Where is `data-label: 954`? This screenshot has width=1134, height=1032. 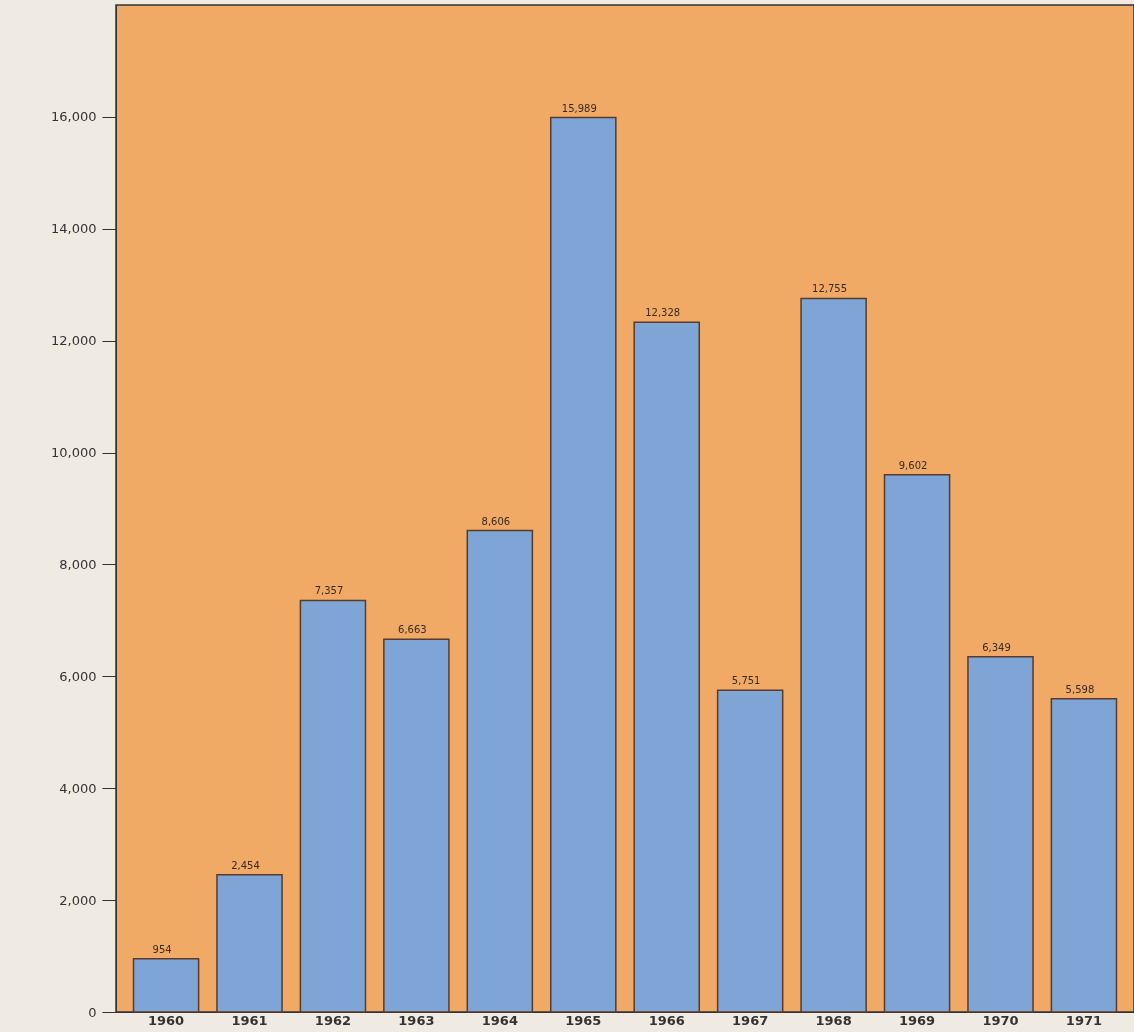 data-label: 954 is located at coordinates (162, 949).